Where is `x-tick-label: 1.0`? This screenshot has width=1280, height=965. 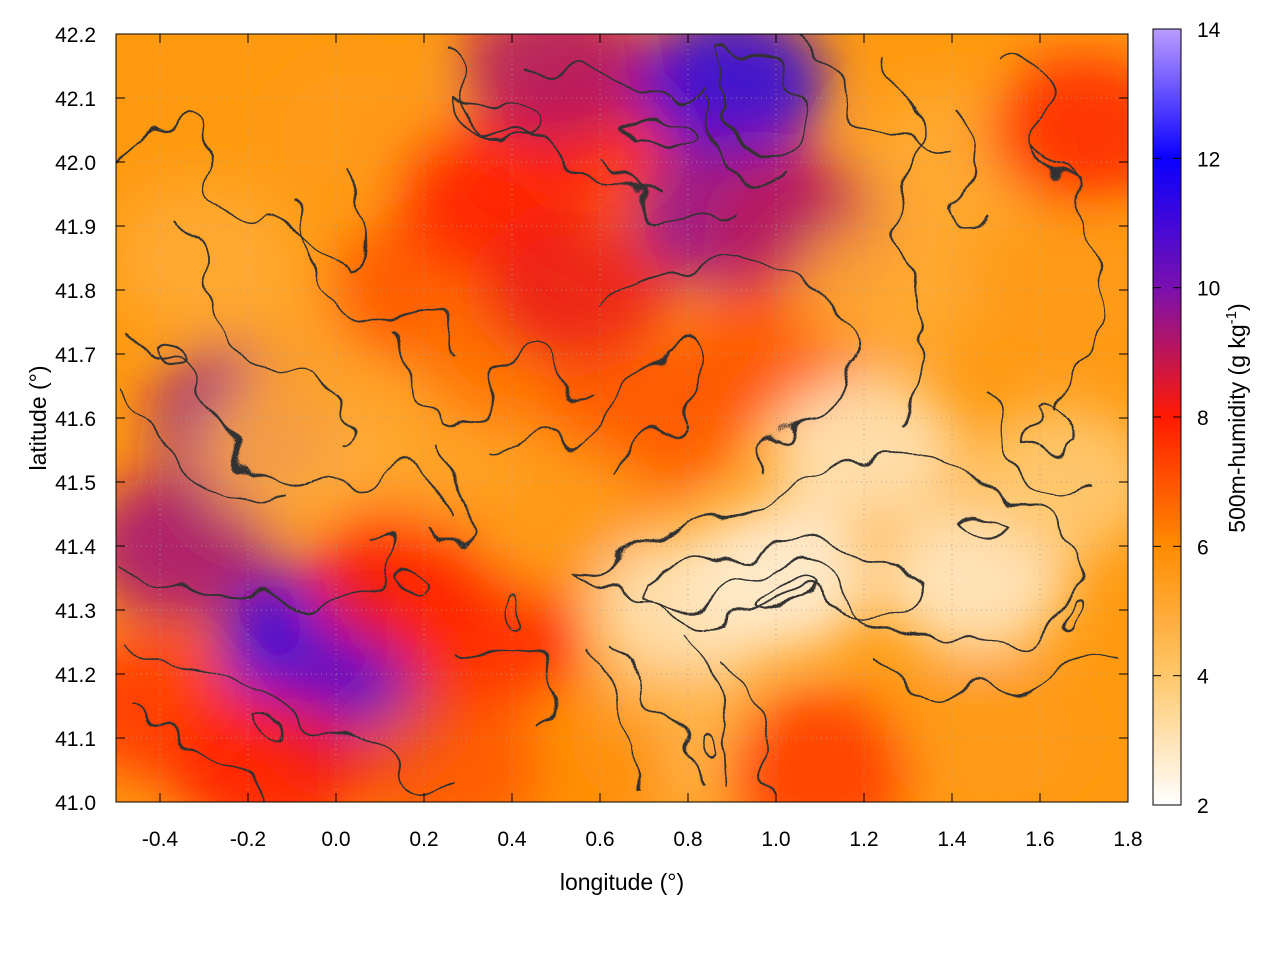 x-tick-label: 1.0 is located at coordinates (775, 839).